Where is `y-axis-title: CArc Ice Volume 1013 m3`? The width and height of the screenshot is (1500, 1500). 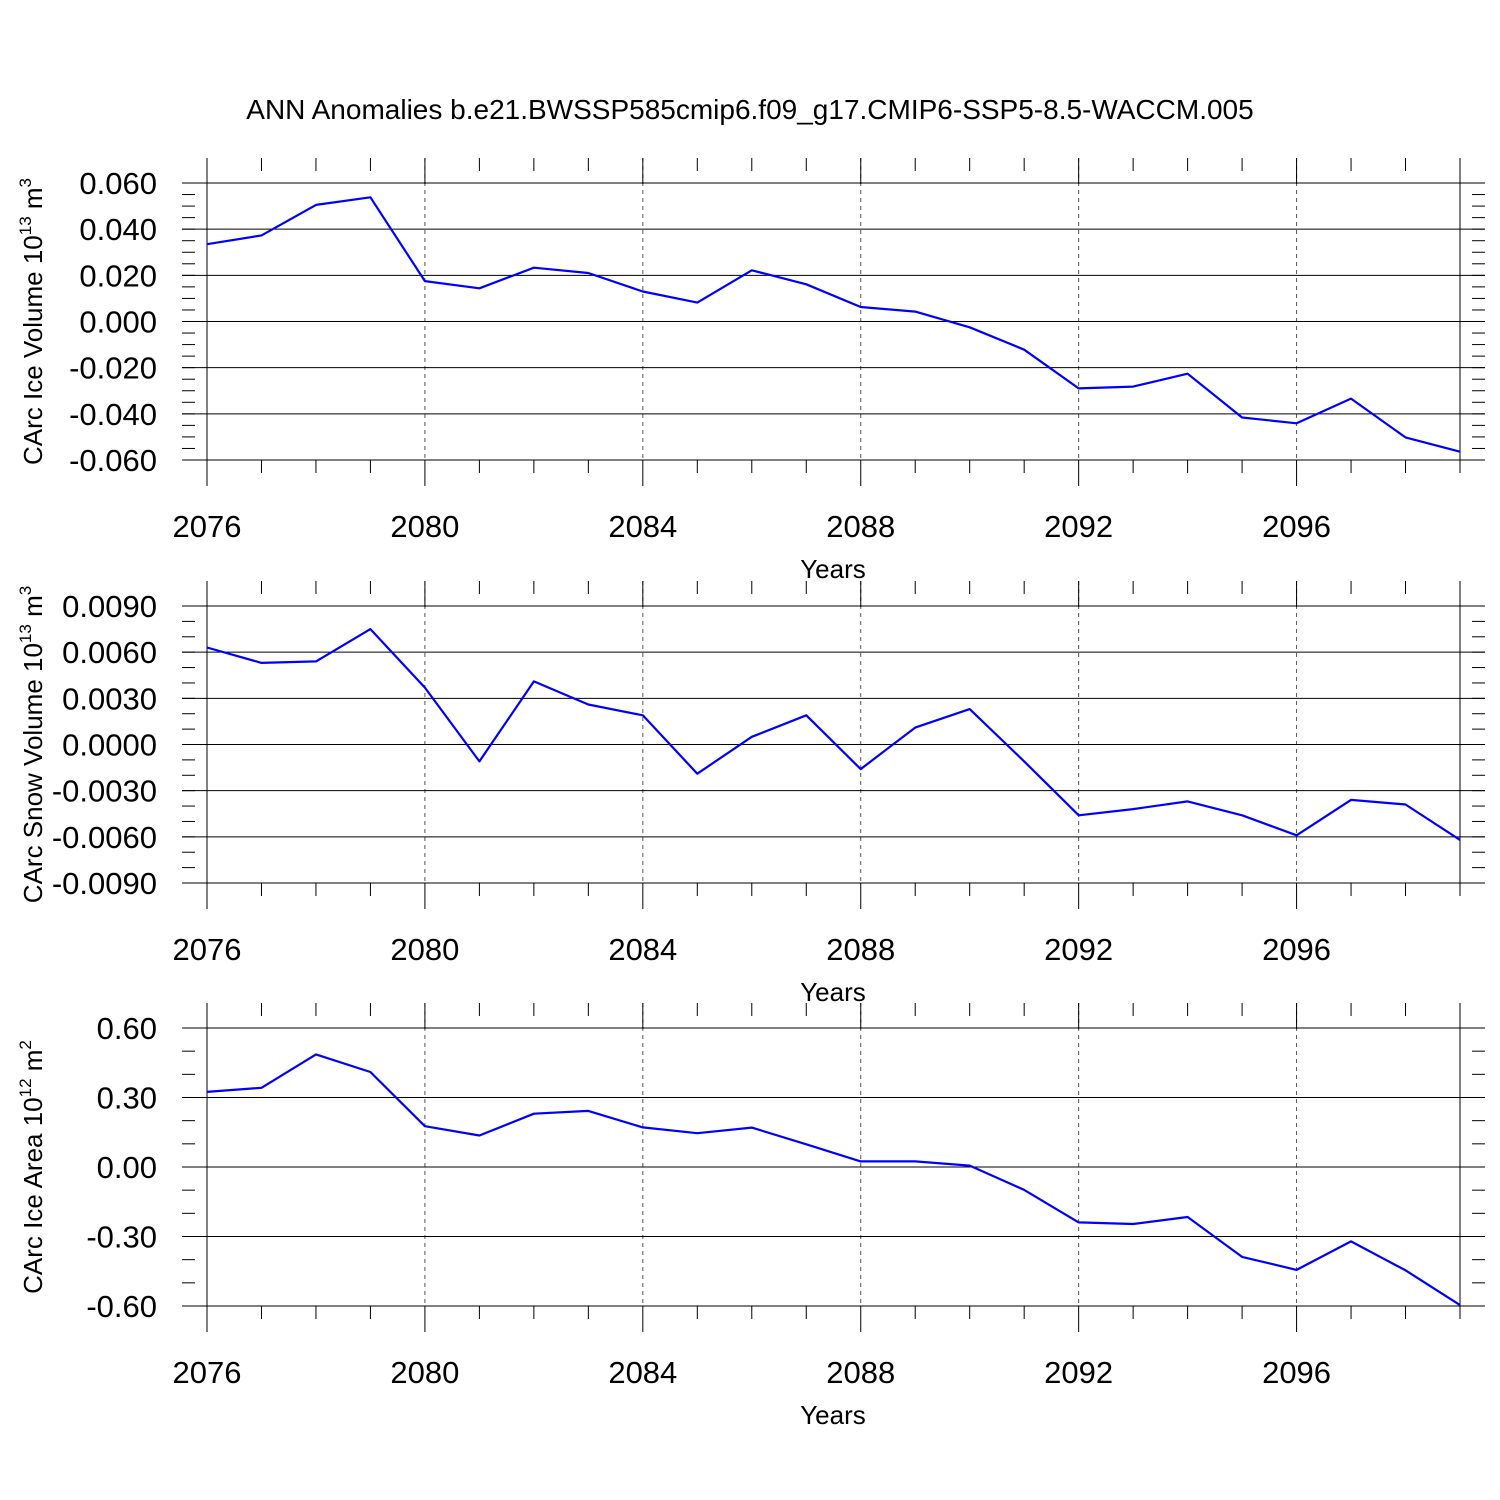
y-axis-title: CArc Ice Volume 1013 m3 is located at coordinates (32, 321).